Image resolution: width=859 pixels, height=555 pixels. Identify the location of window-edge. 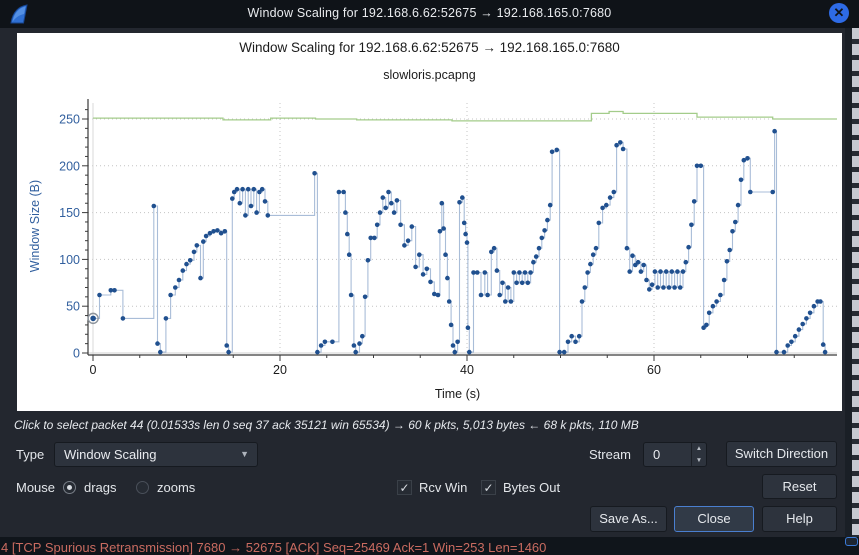
(848, 282).